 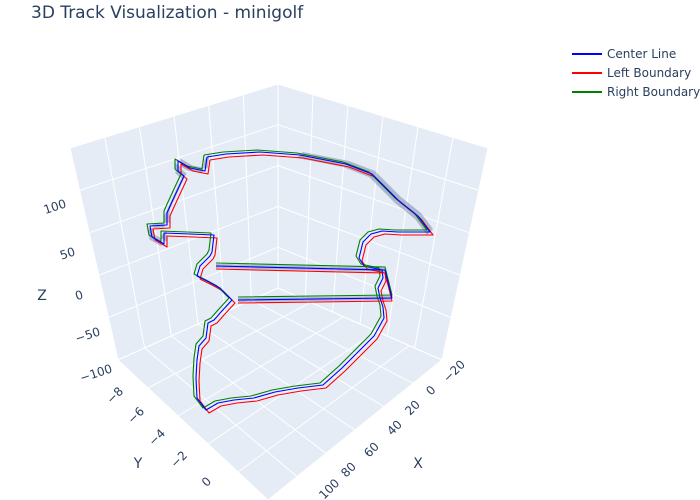 What do you see at coordinates (179, 459) in the screenshot?
I see `y-tick-label: −2` at bounding box center [179, 459].